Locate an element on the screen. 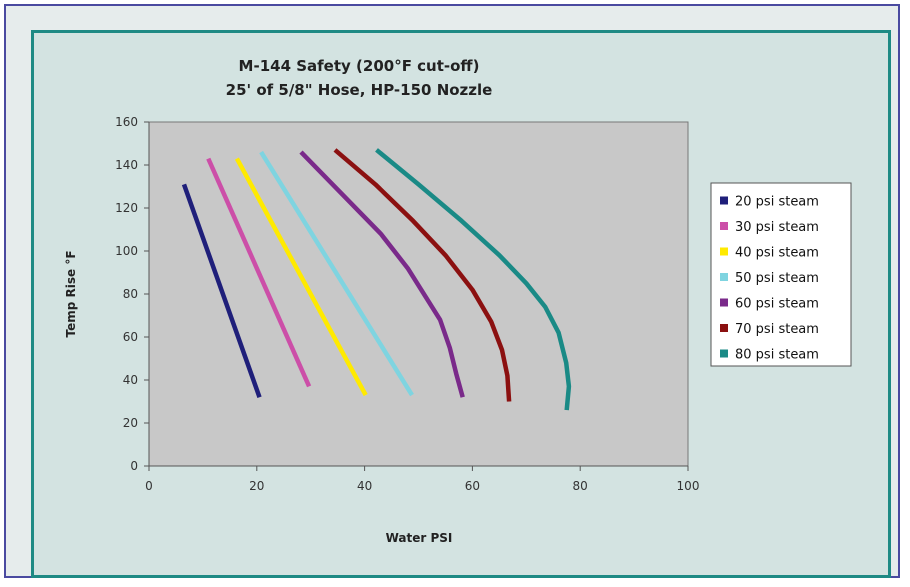  y-tick-label: 120 is located at coordinates (126, 208).